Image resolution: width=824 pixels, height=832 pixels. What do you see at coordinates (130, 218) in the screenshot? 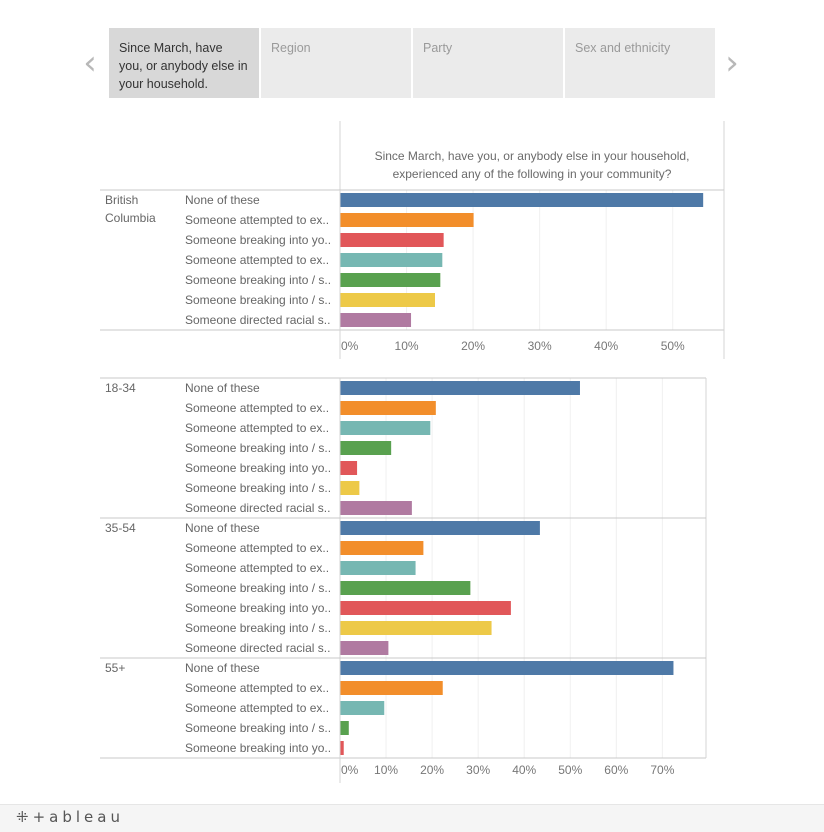
I see `group-label: Columbia` at bounding box center [130, 218].